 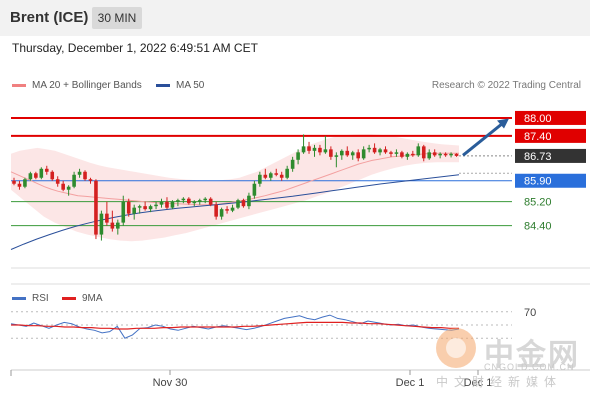 I want to click on credit-text: Research © 2022 Trading Central, so click(x=506, y=85).